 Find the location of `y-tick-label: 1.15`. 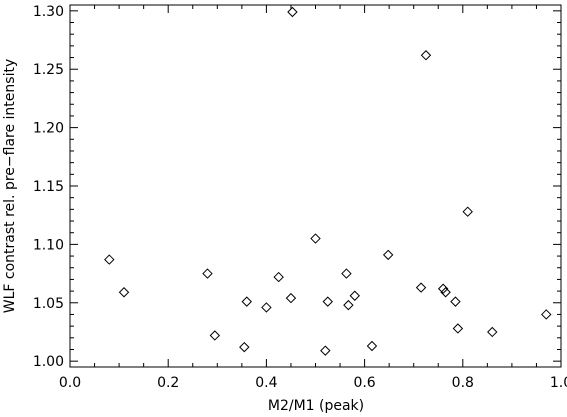

y-tick-label: 1.15 is located at coordinates (48, 187).